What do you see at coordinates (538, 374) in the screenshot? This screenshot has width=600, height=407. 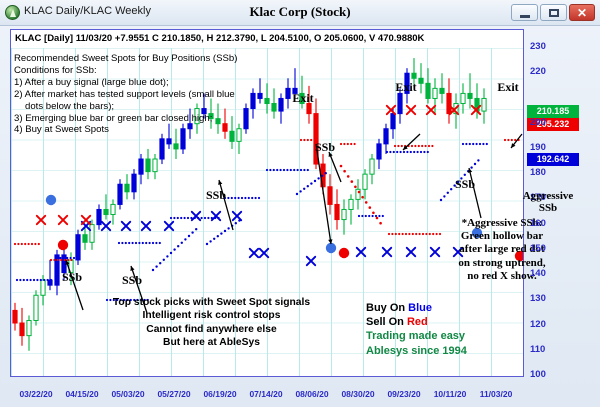 I see `price-tick-100: 100` at bounding box center [538, 374].